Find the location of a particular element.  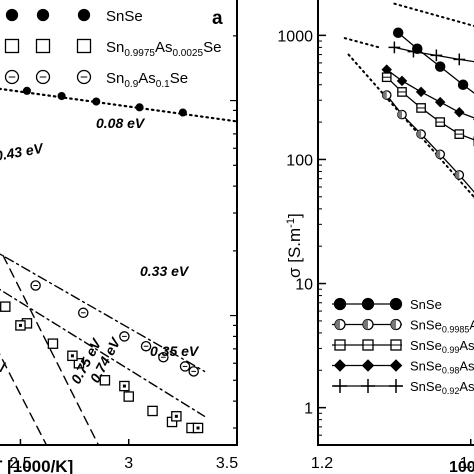

right-ytick-label-3: 1000 is located at coordinates (295, 36).